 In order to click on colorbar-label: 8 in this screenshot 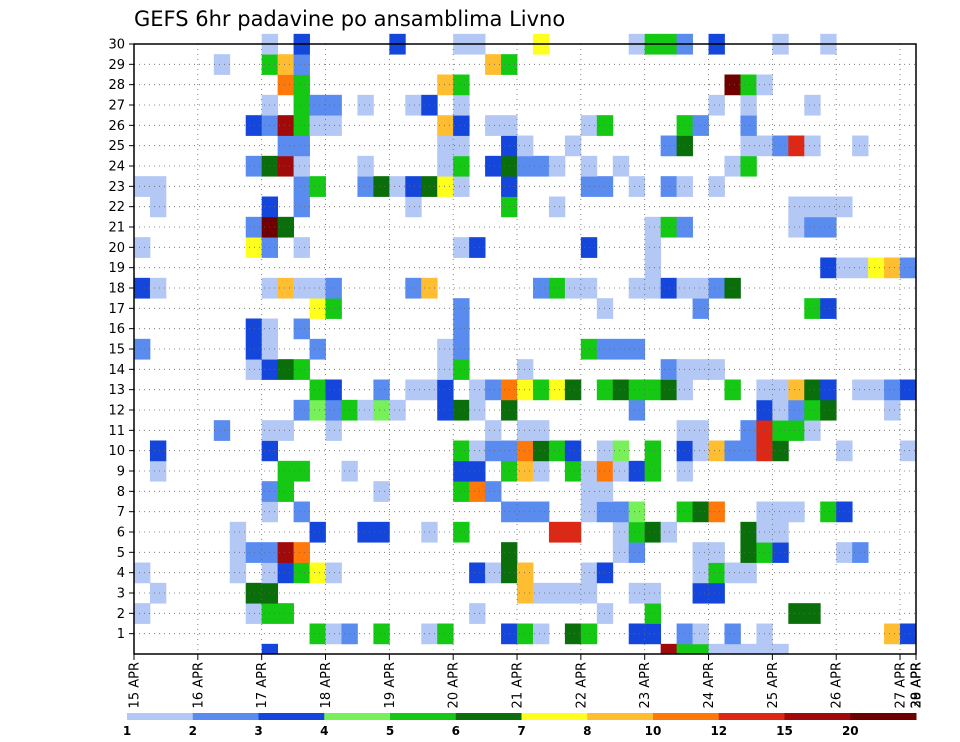, I will do `click(587, 731)`.